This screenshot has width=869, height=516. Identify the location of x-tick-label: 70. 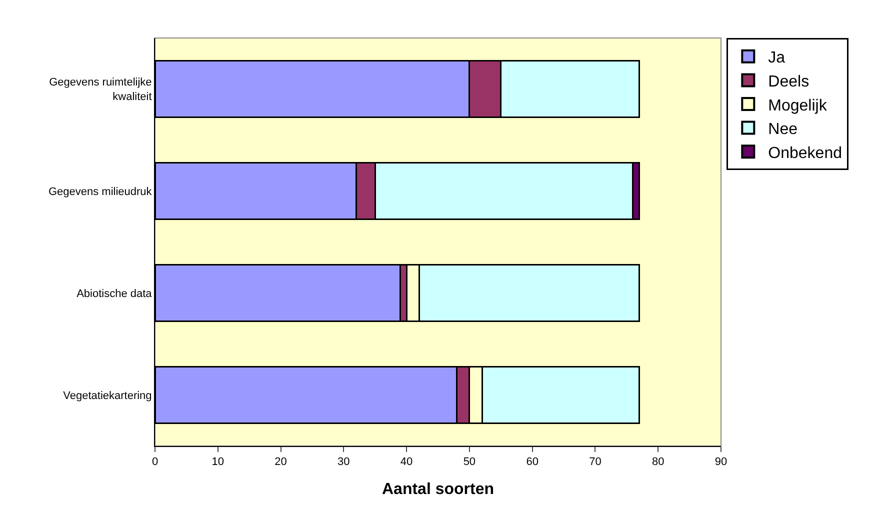
(595, 462).